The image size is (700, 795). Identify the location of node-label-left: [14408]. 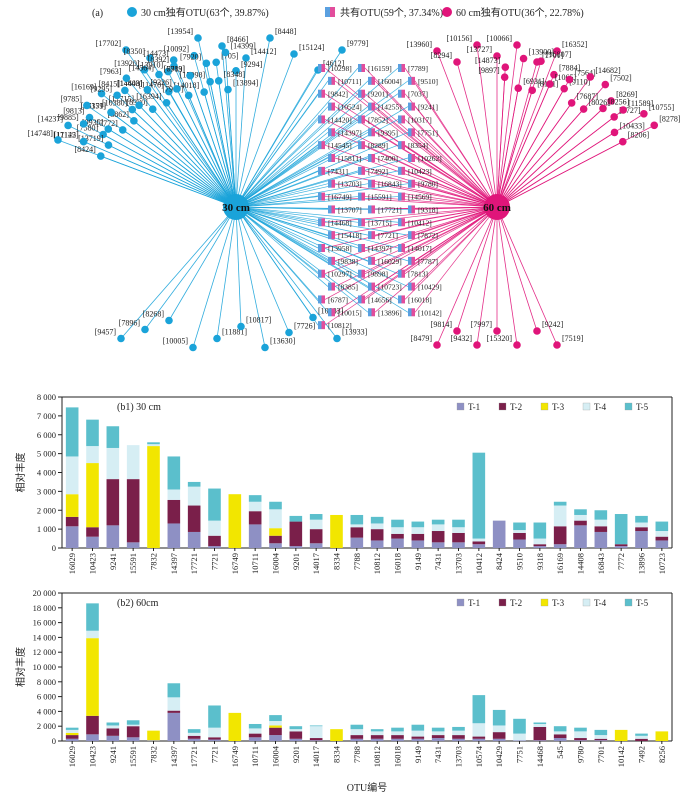
(130, 83).